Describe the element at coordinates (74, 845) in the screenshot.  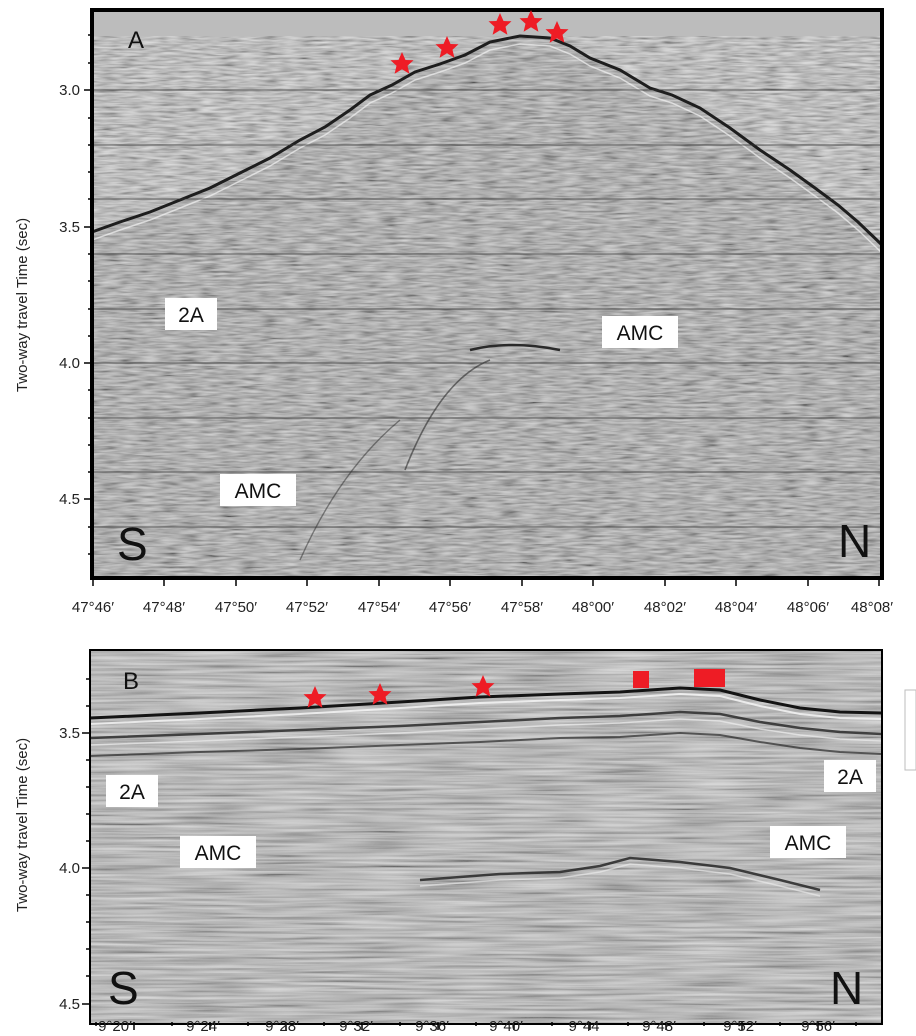
I see `panel-b-y-axis: 3.5 4.0 4.5` at that location.